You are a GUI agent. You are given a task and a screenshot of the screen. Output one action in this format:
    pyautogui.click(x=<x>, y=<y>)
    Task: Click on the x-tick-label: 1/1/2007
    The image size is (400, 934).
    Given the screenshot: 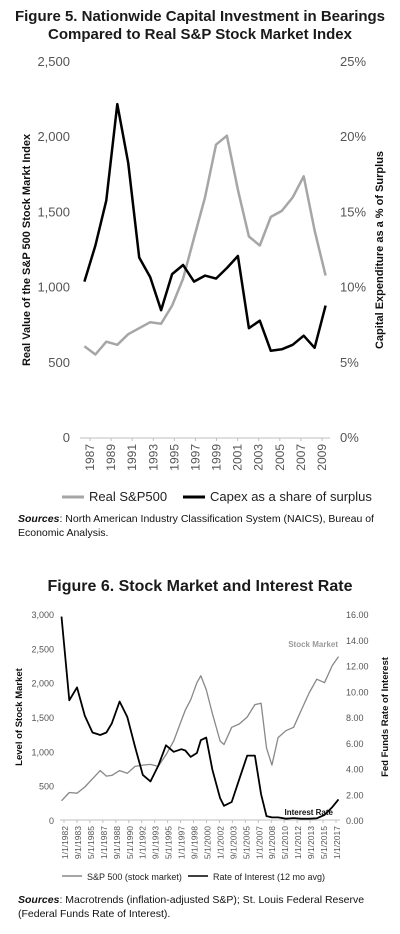 What is the action you would take?
    pyautogui.click(x=259, y=842)
    